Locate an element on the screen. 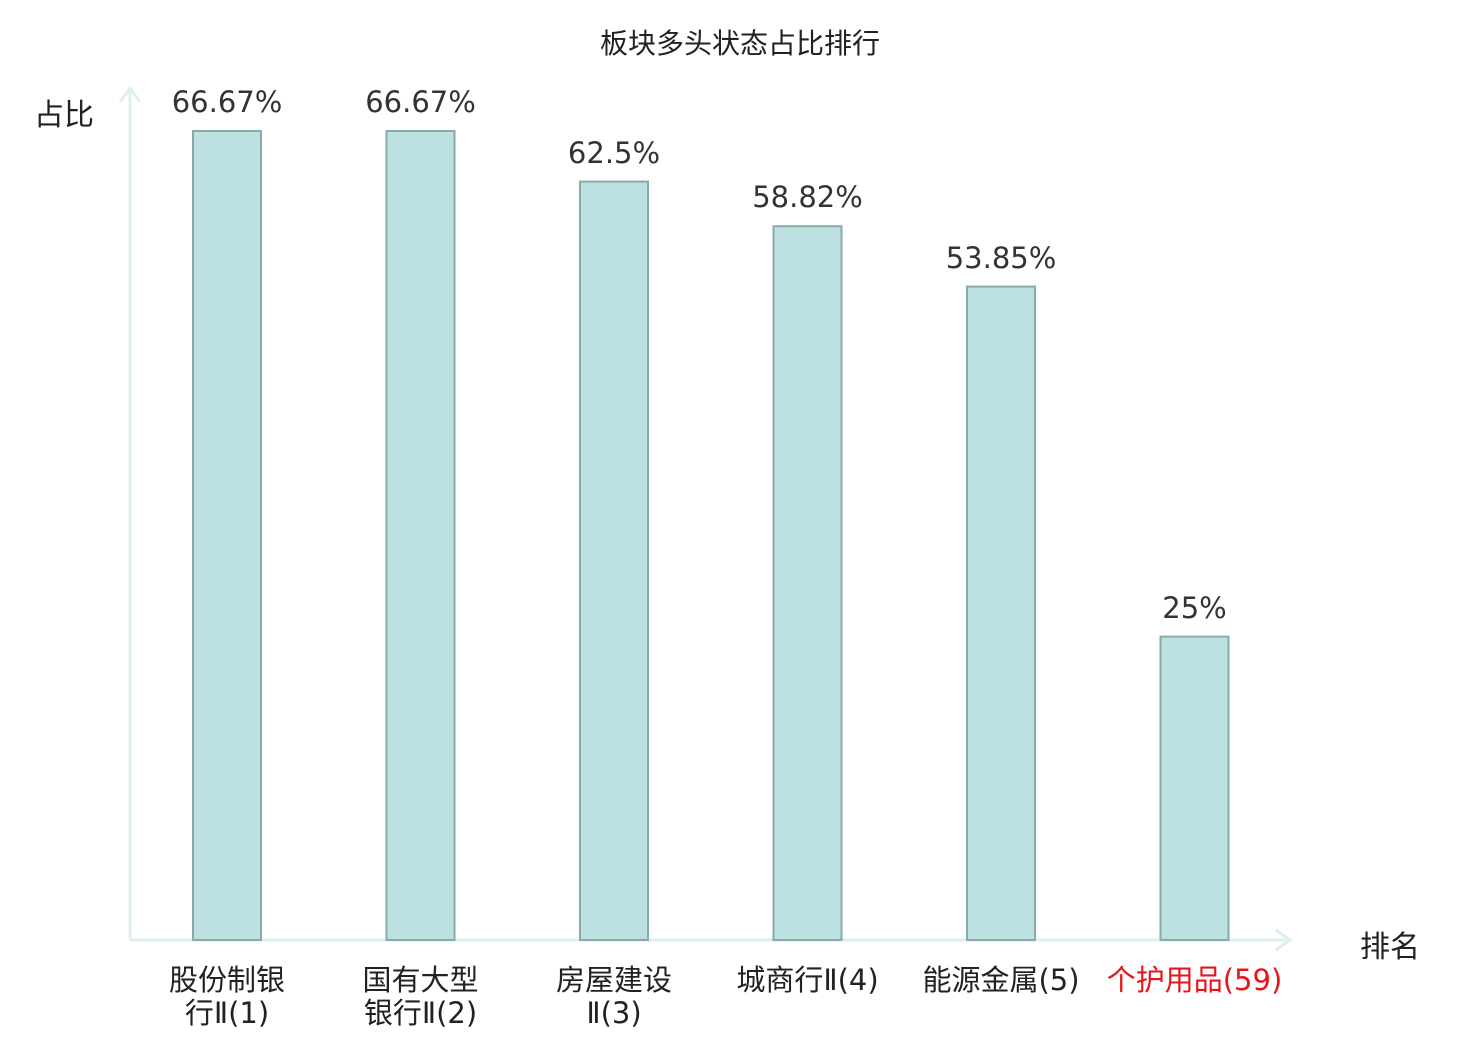 This screenshot has width=1480, height=1040. data-label: 62.5% is located at coordinates (614, 152).